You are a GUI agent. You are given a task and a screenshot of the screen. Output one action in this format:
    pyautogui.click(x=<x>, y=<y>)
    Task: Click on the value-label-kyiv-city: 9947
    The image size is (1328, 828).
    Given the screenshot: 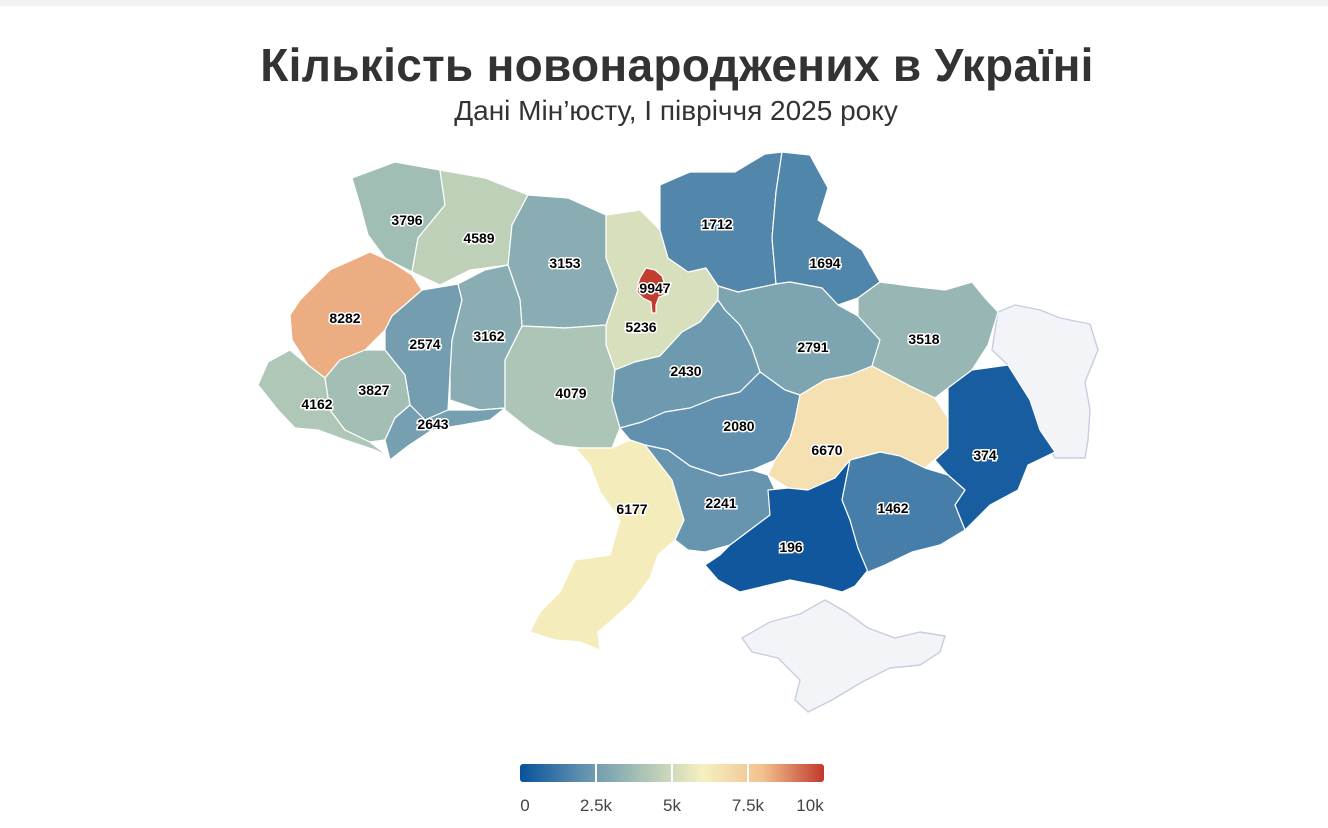 What is the action you would take?
    pyautogui.click(x=654, y=288)
    